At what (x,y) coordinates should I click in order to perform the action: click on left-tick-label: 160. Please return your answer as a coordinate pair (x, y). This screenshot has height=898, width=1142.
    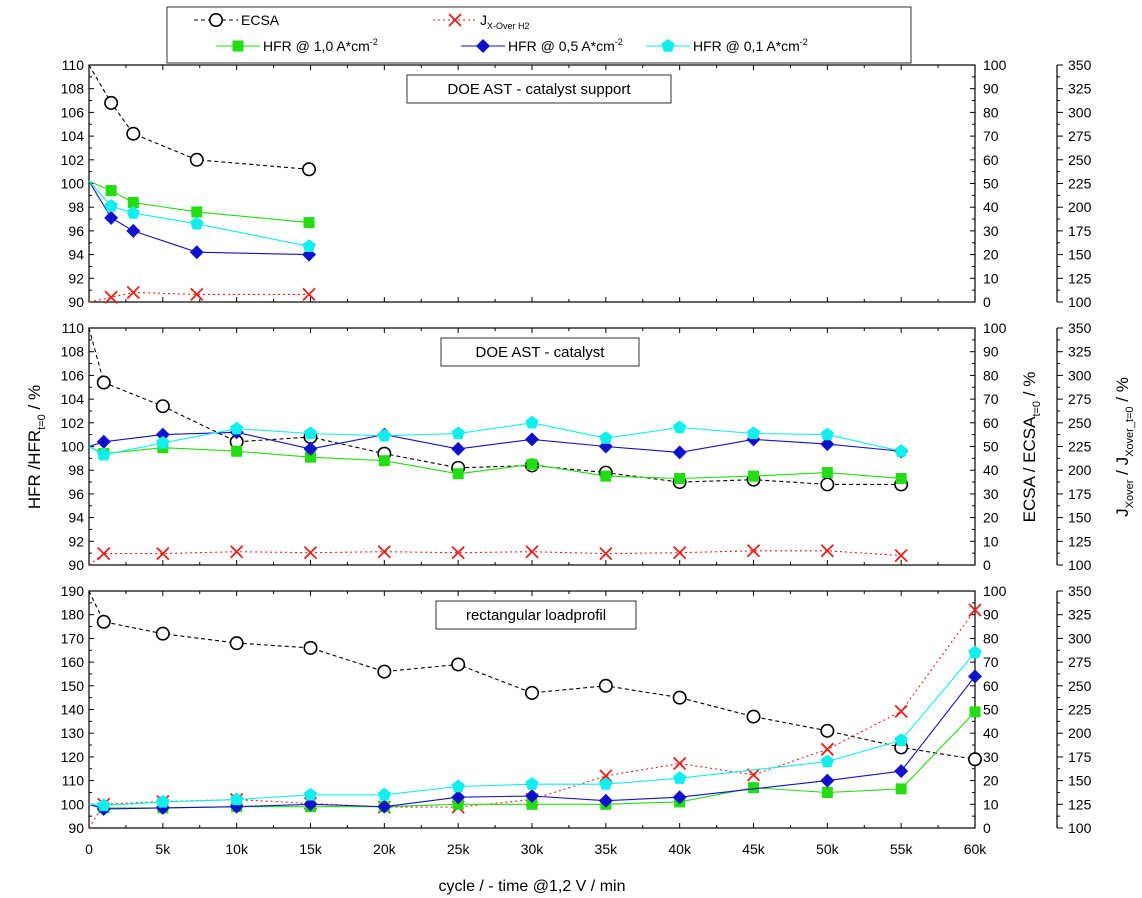
    Looking at the image, I should click on (73, 662).